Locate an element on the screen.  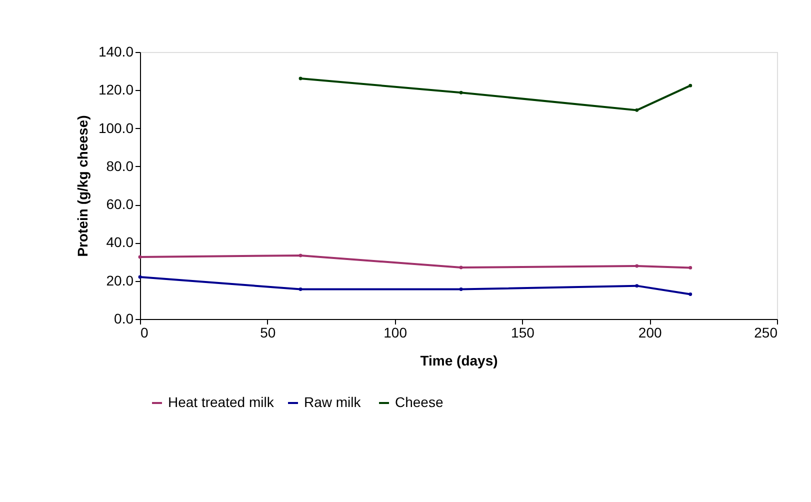
y-tick-label: 120.0 is located at coordinates (116, 90).